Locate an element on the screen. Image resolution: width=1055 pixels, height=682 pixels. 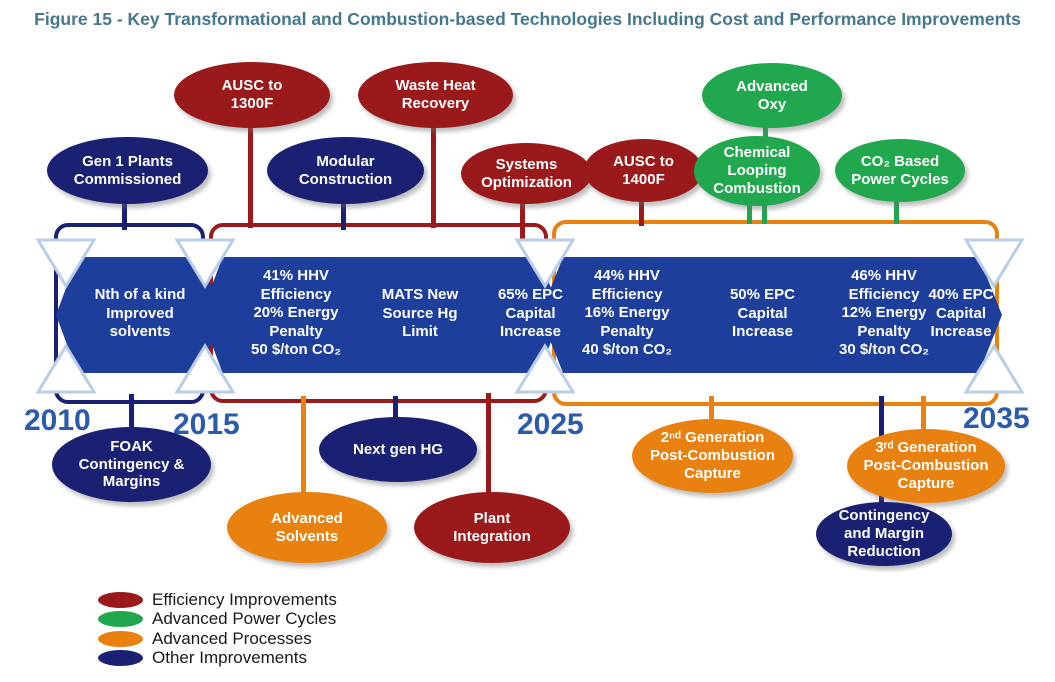
connector-modular-construction is located at coordinates (343, 215).